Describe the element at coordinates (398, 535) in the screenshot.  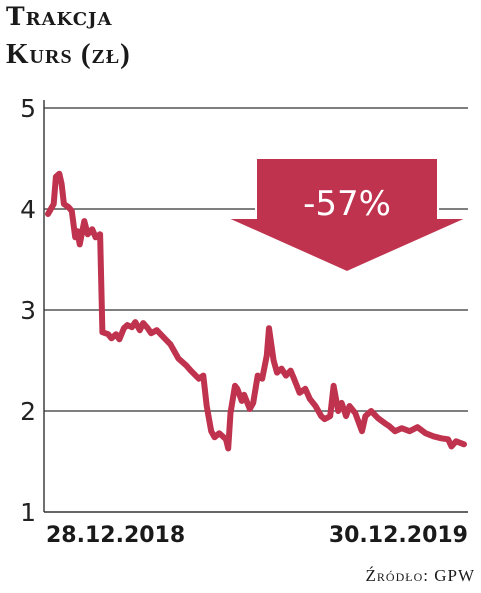
I see `x-tick-label: 30.12.2019` at that location.